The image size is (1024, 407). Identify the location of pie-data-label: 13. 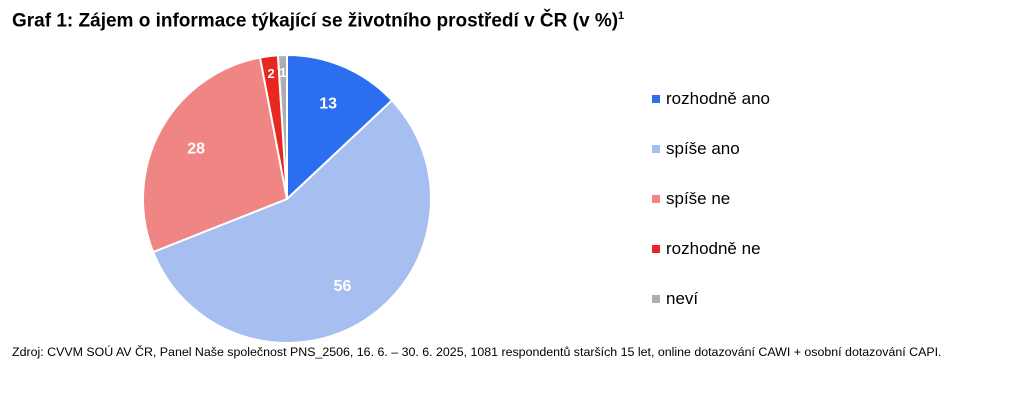
(328, 103).